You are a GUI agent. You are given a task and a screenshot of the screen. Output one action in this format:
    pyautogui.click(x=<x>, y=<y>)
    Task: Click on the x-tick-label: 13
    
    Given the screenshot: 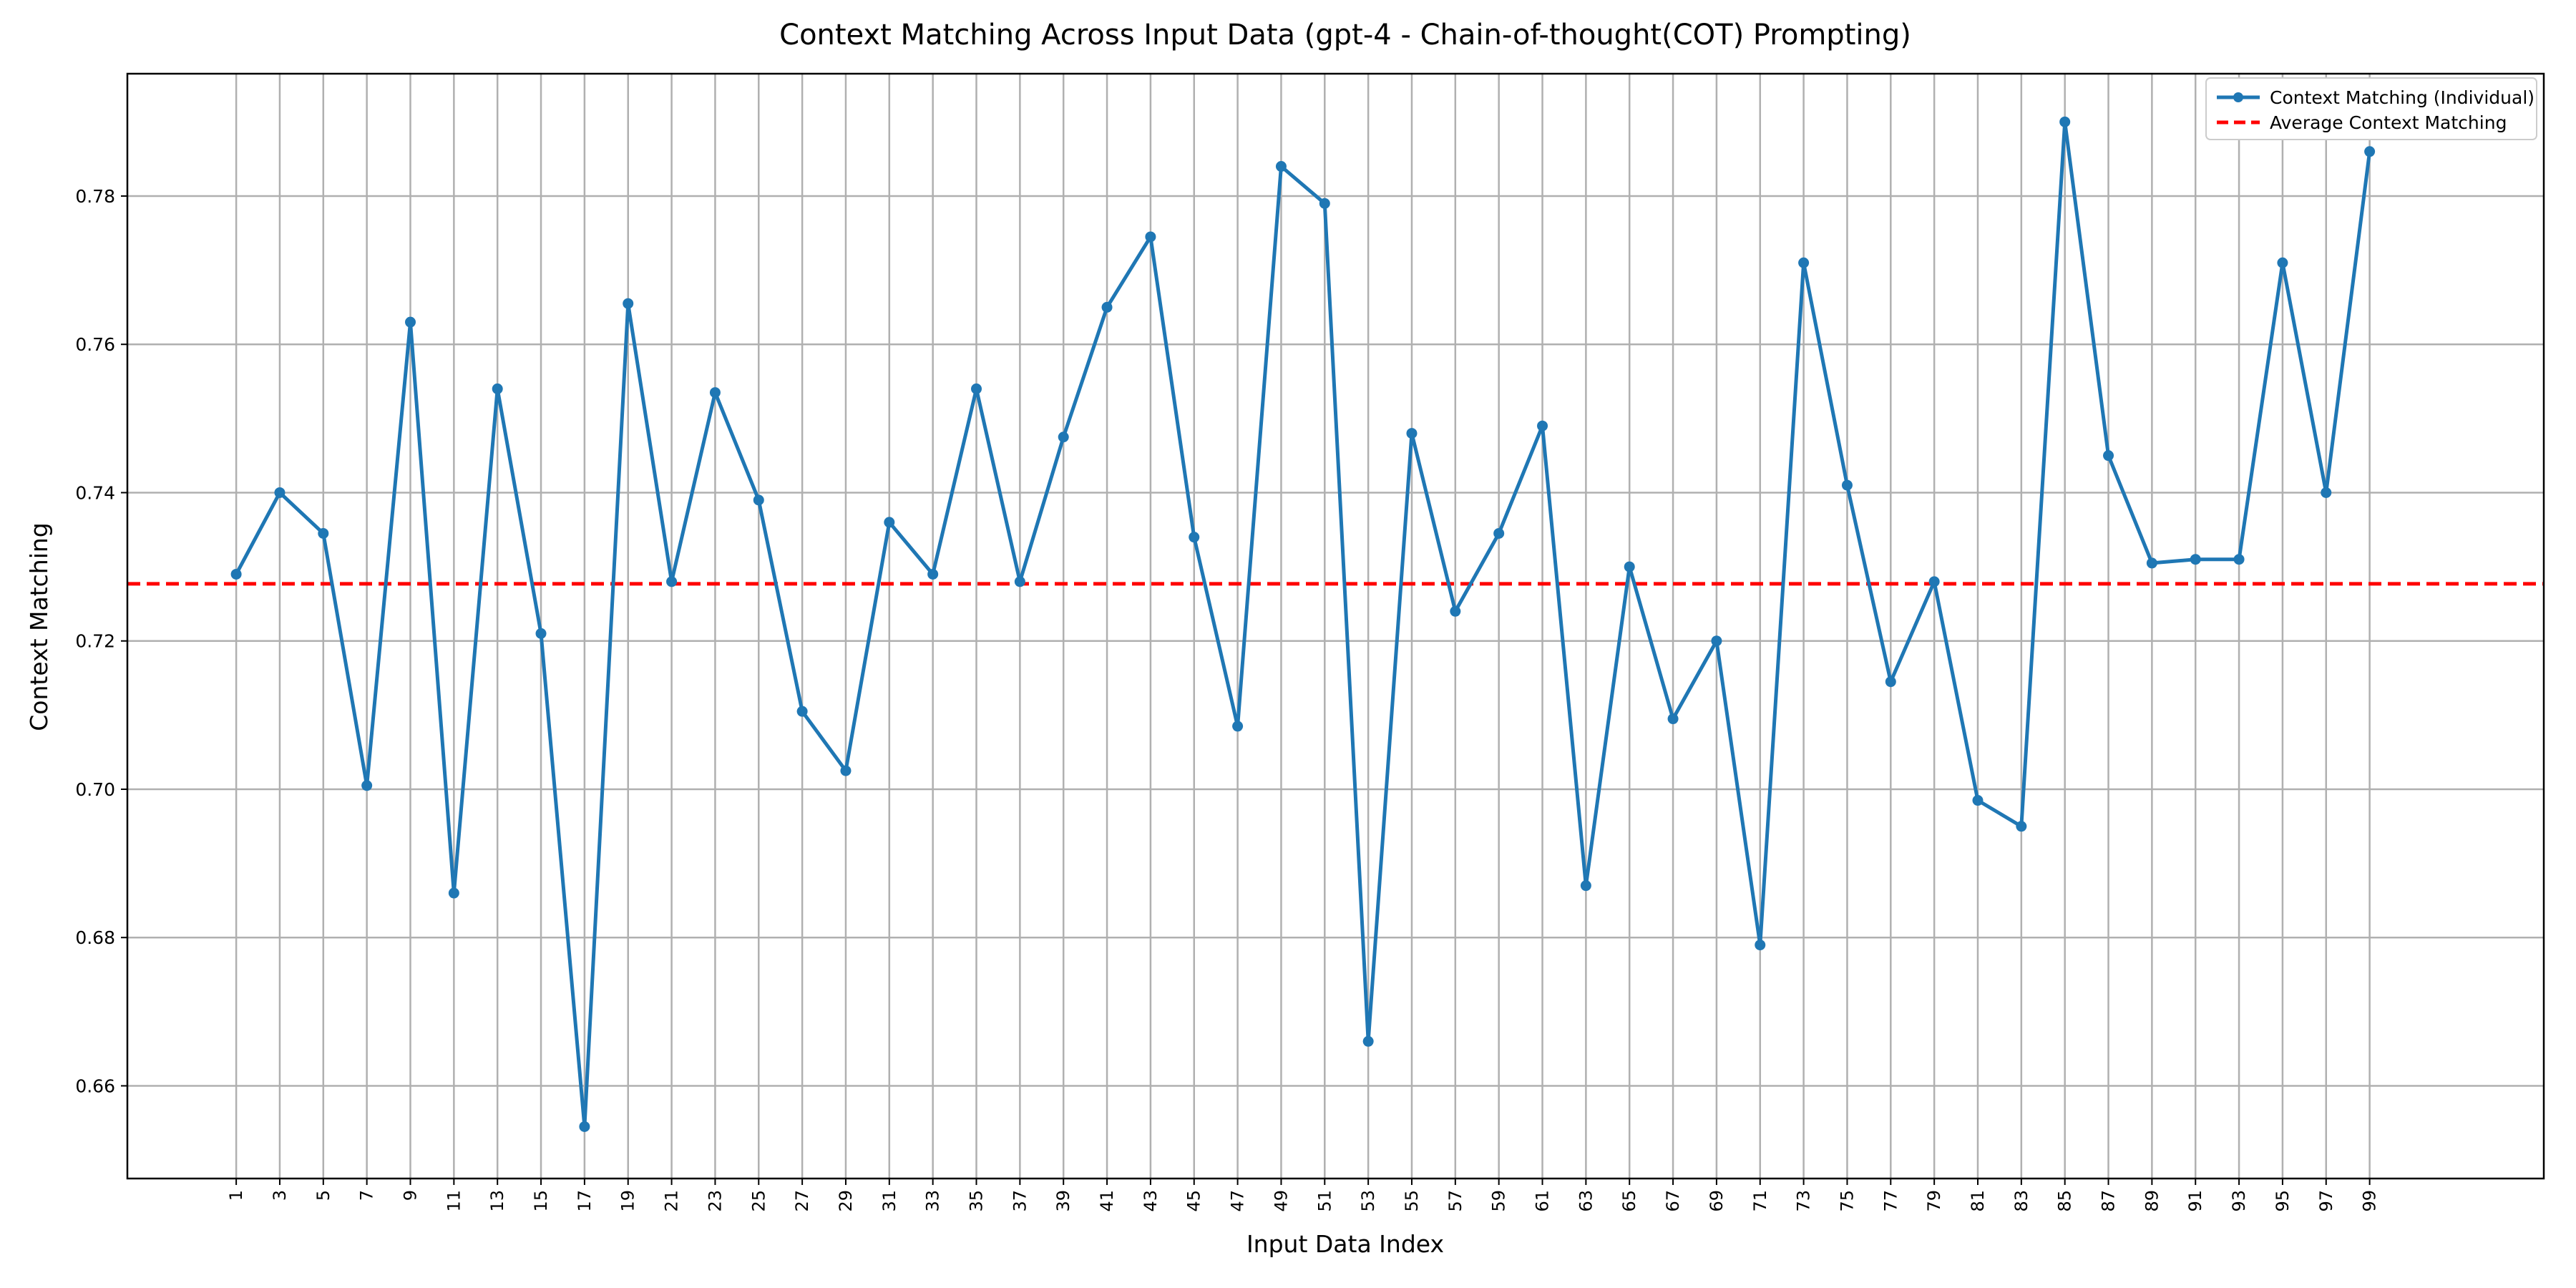 What is the action you would take?
    pyautogui.click(x=497, y=1201)
    